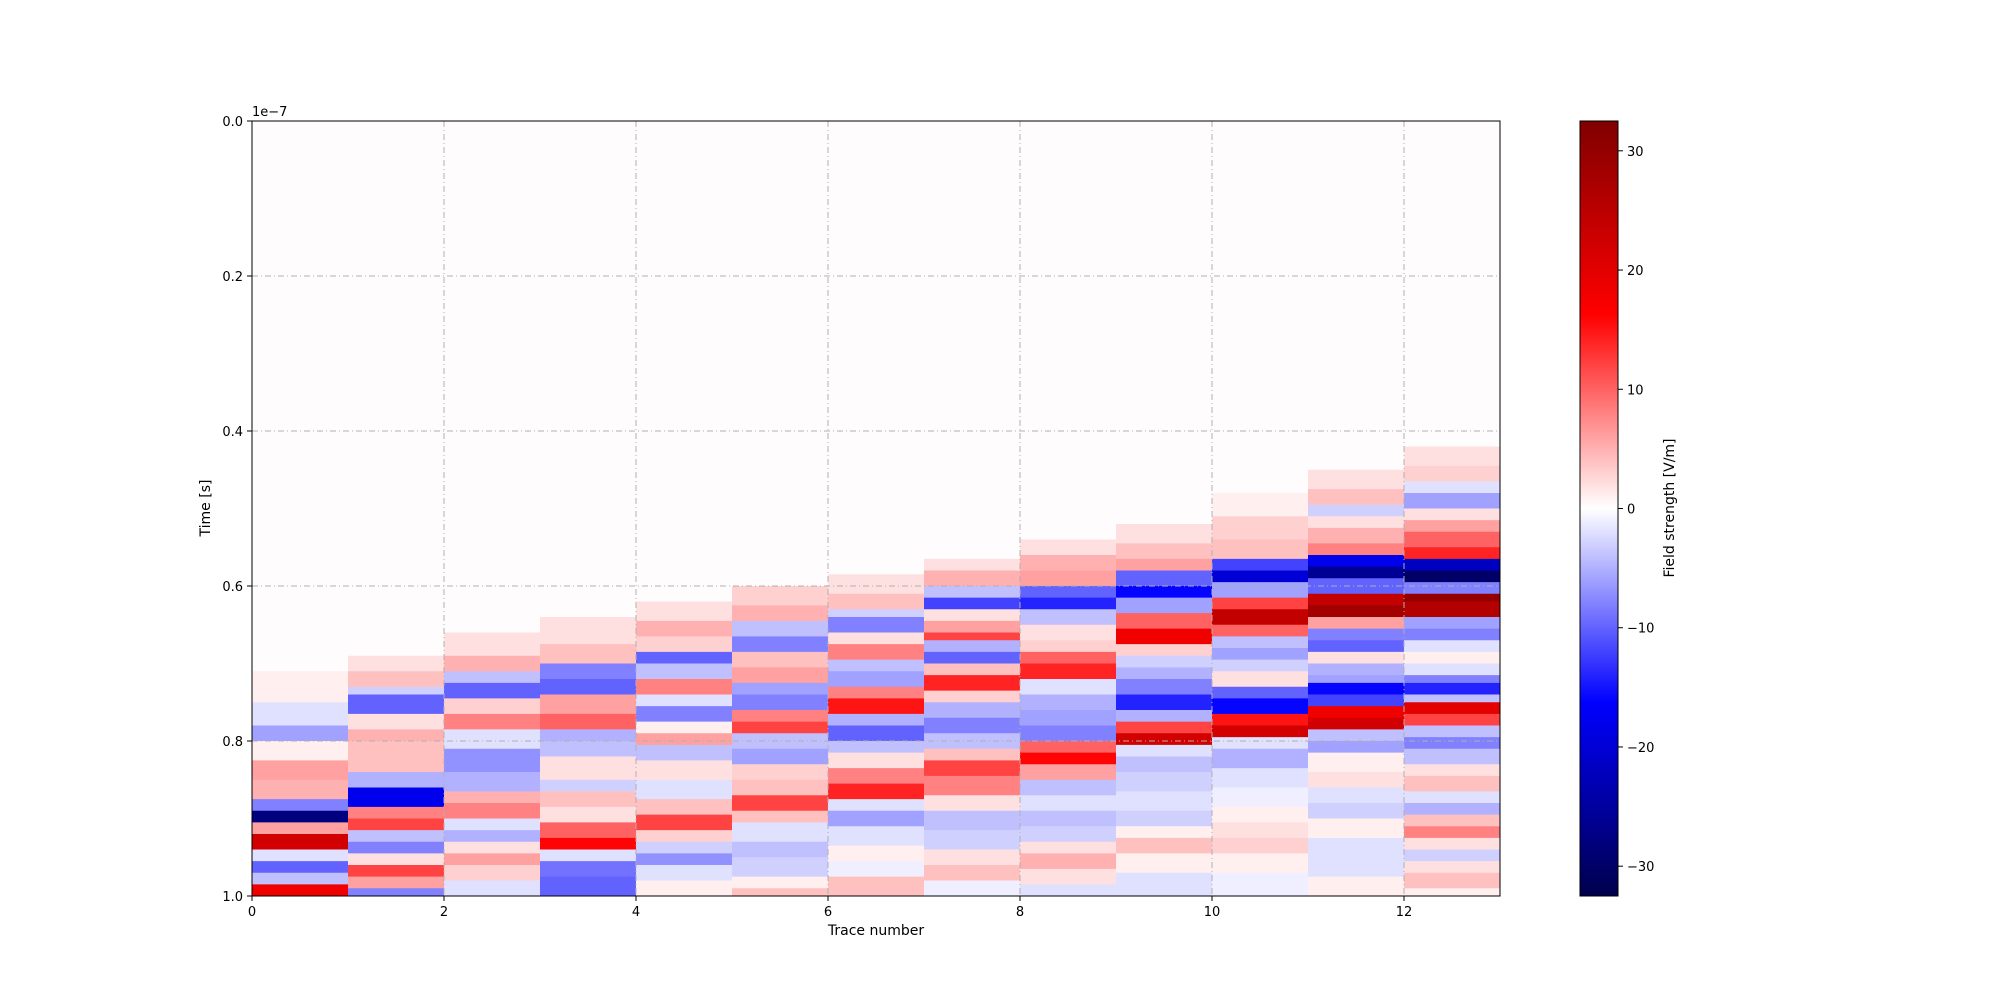  What do you see at coordinates (1640, 748) in the screenshot?
I see `colorbar-tick-label: −20` at bounding box center [1640, 748].